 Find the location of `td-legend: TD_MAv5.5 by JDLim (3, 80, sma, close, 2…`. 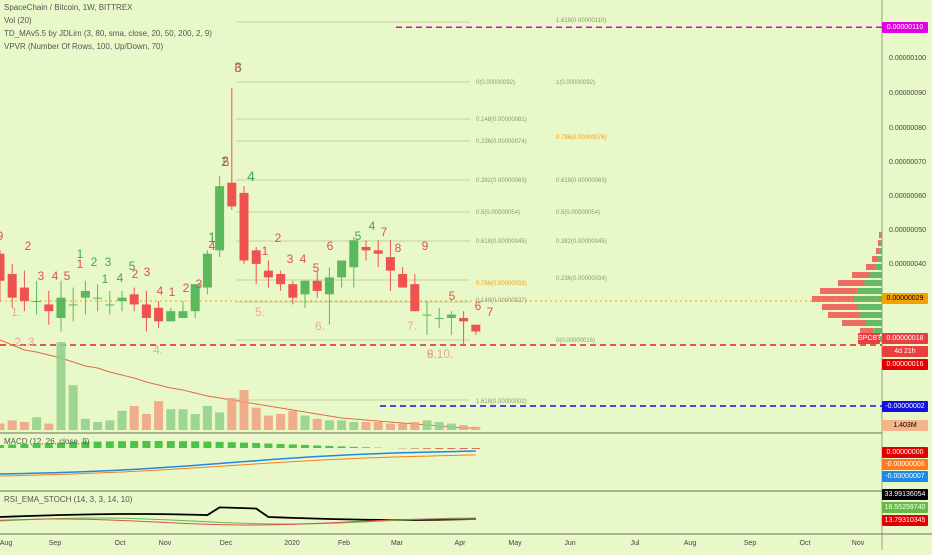

td-legend: TD_MAv5.5 by JDLim (3, 80, sma, close, 2… is located at coordinates (108, 33).